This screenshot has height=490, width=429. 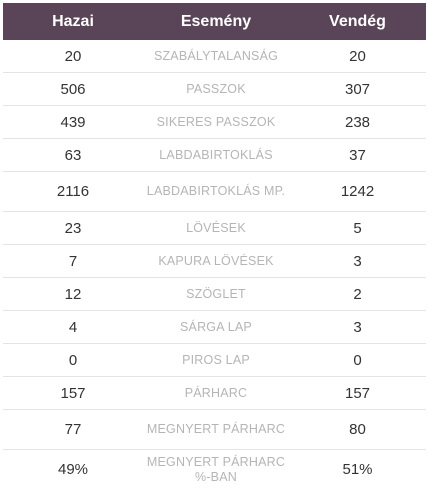 I want to click on event-label: MEGNYERT PÁRHARC %-BAN, so click(x=216, y=469).